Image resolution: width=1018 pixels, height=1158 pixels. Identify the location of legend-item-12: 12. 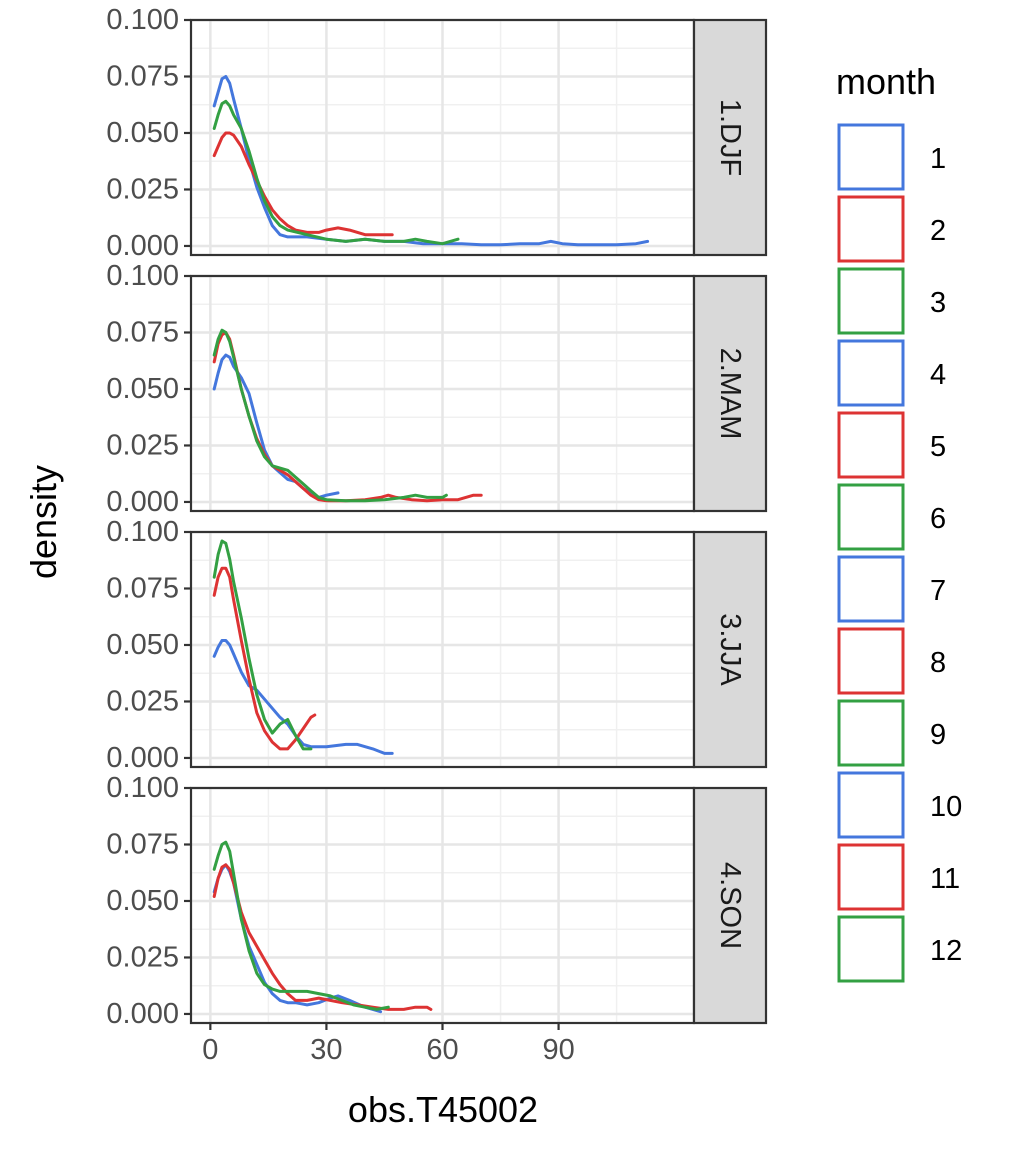
(899, 949).